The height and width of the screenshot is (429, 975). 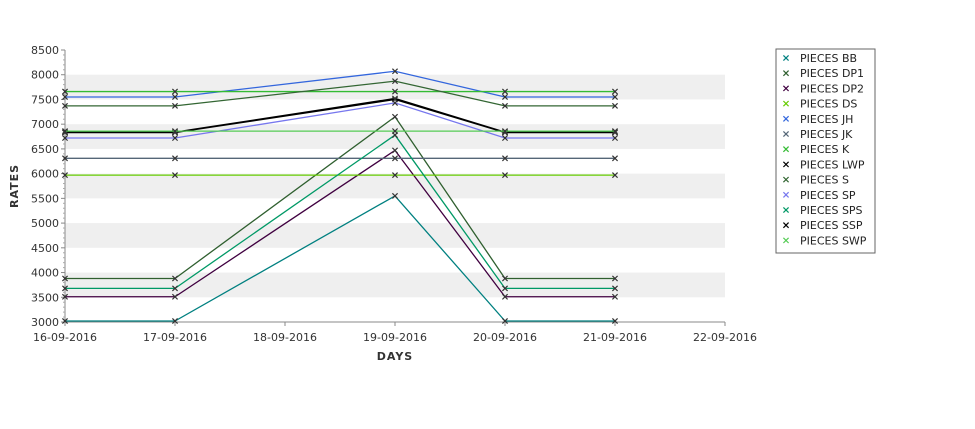 I want to click on x-tick-label: 20-09-2016, so click(x=505, y=337).